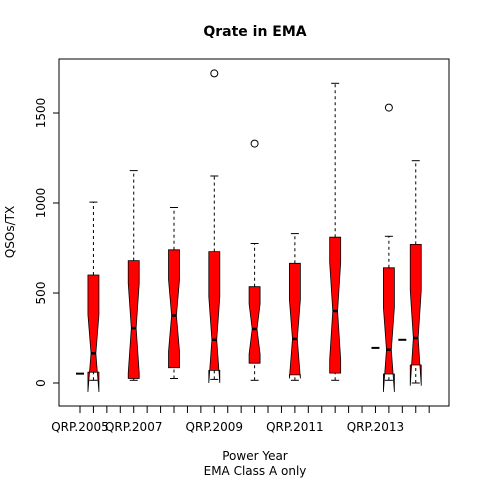 Image resolution: width=480 pixels, height=480 pixels. What do you see at coordinates (295, 427) in the screenshot?
I see `x-tick-label: QRP.2011` at bounding box center [295, 427].